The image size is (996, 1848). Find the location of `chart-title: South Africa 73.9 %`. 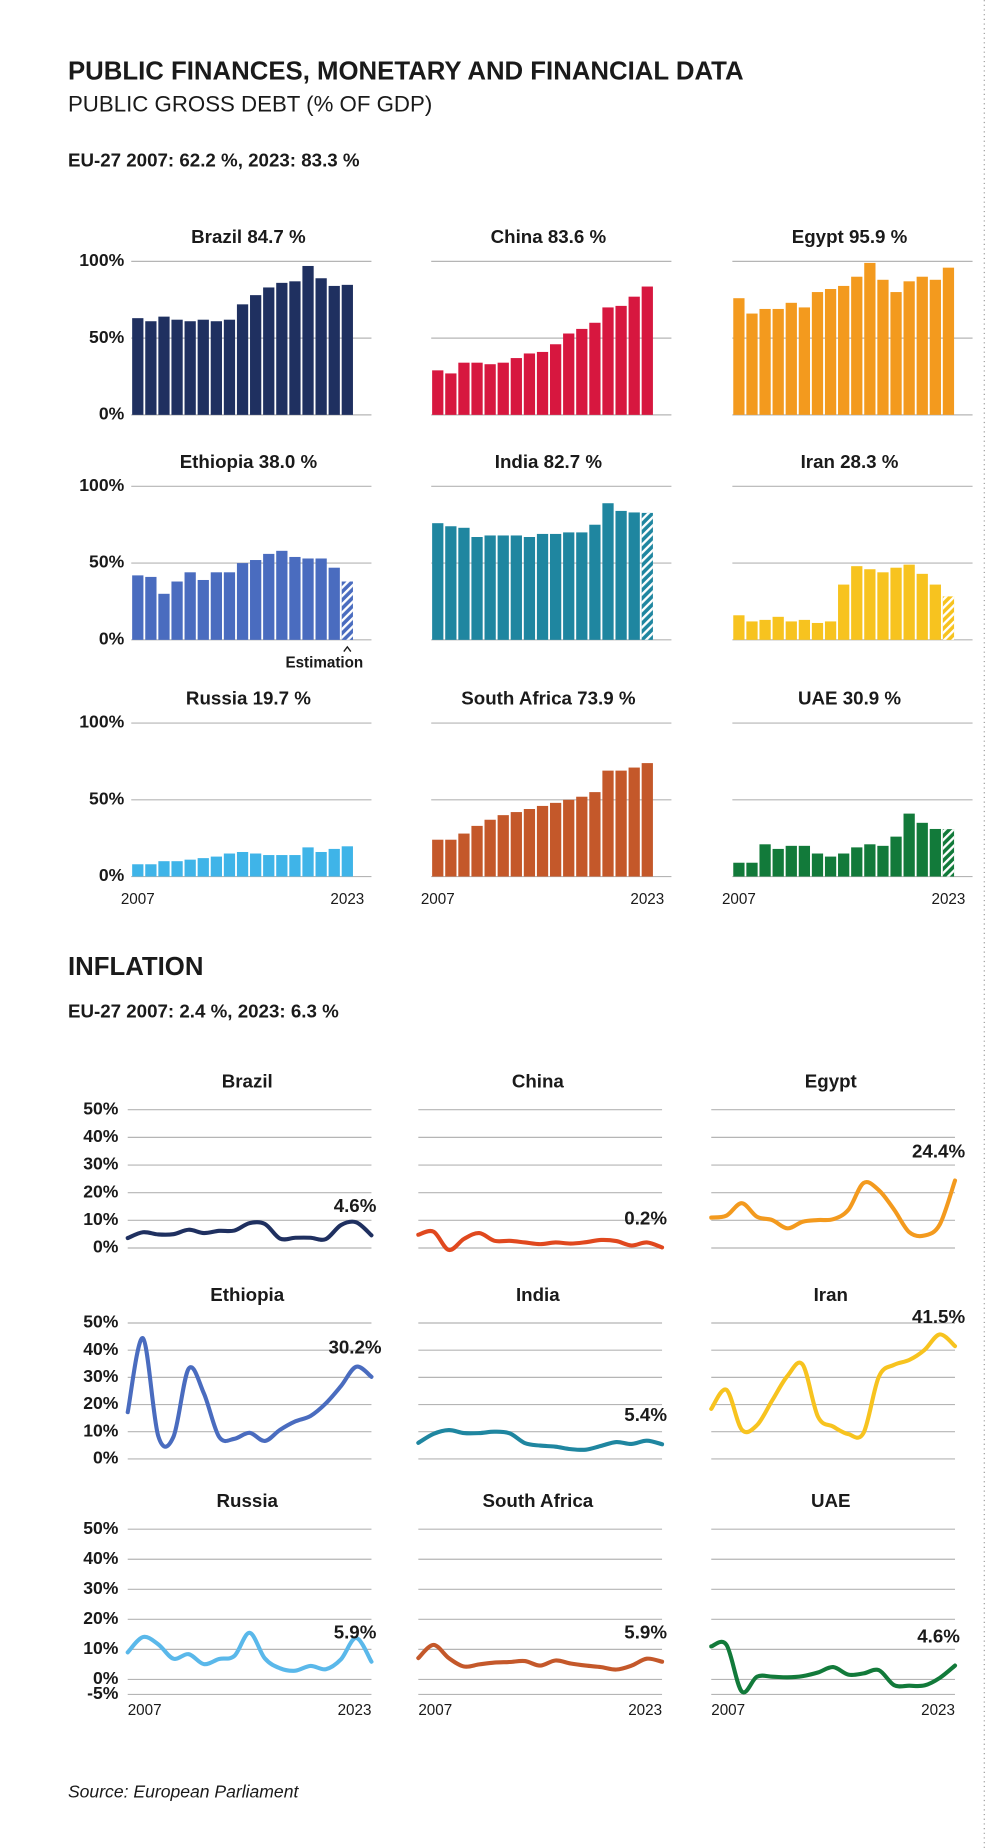

chart-title: South Africa 73.9 % is located at coordinates (548, 698).